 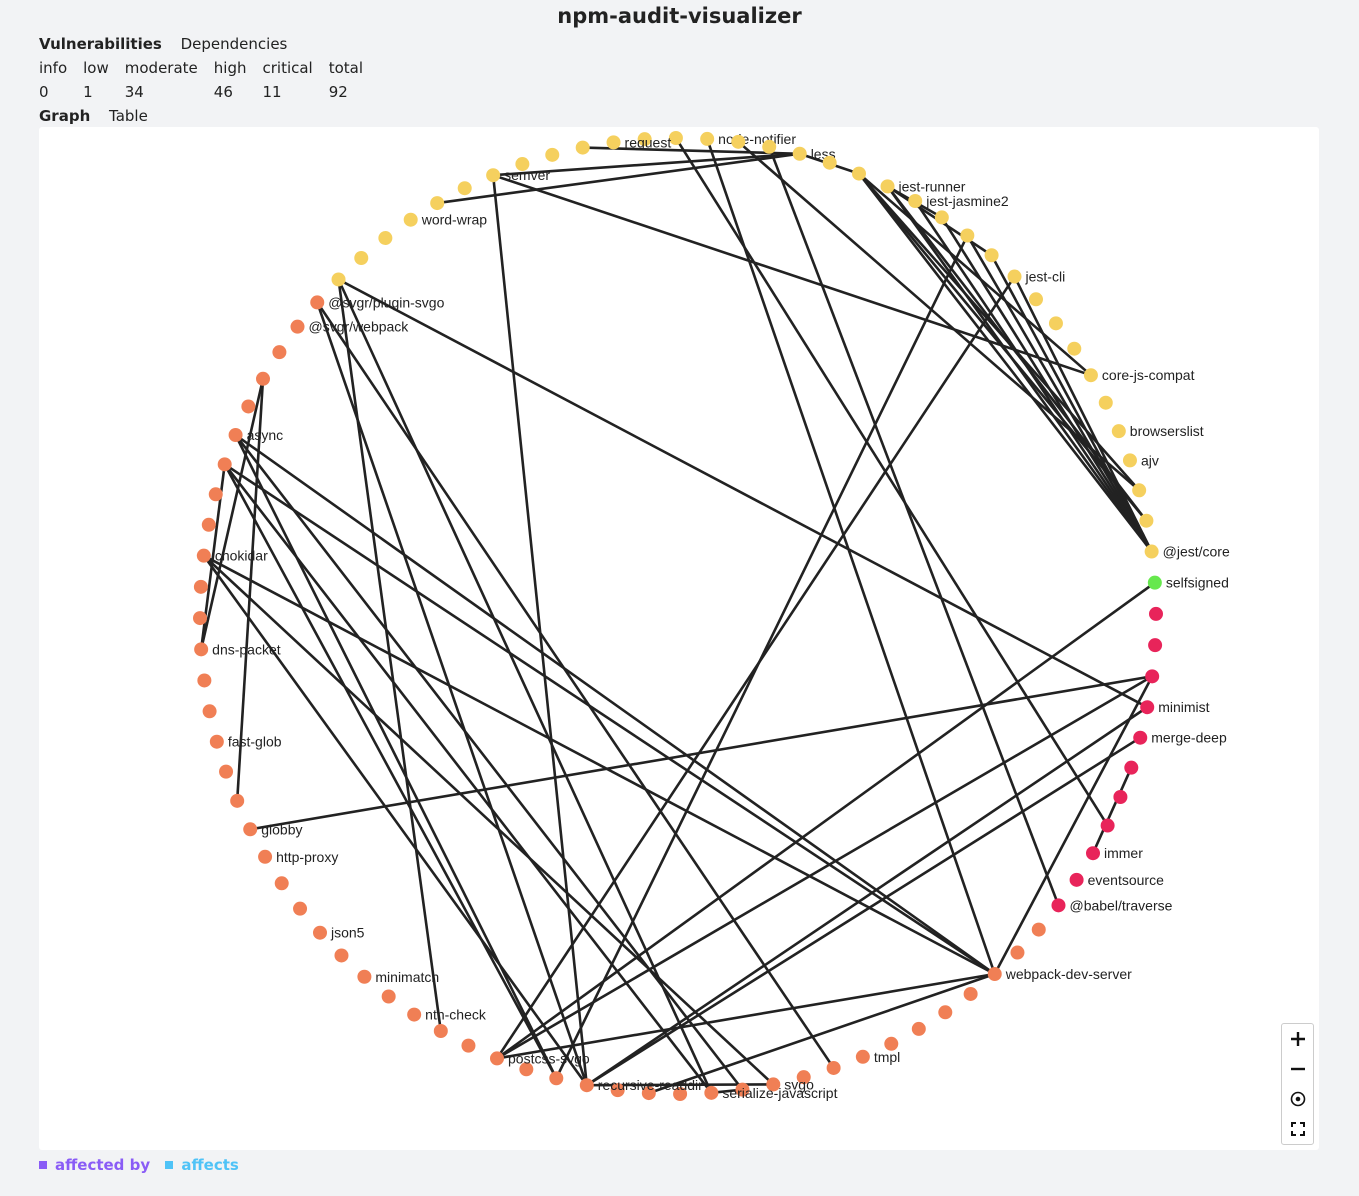 What do you see at coordinates (1297, 1099) in the screenshot?
I see `reset-view-button` at bounding box center [1297, 1099].